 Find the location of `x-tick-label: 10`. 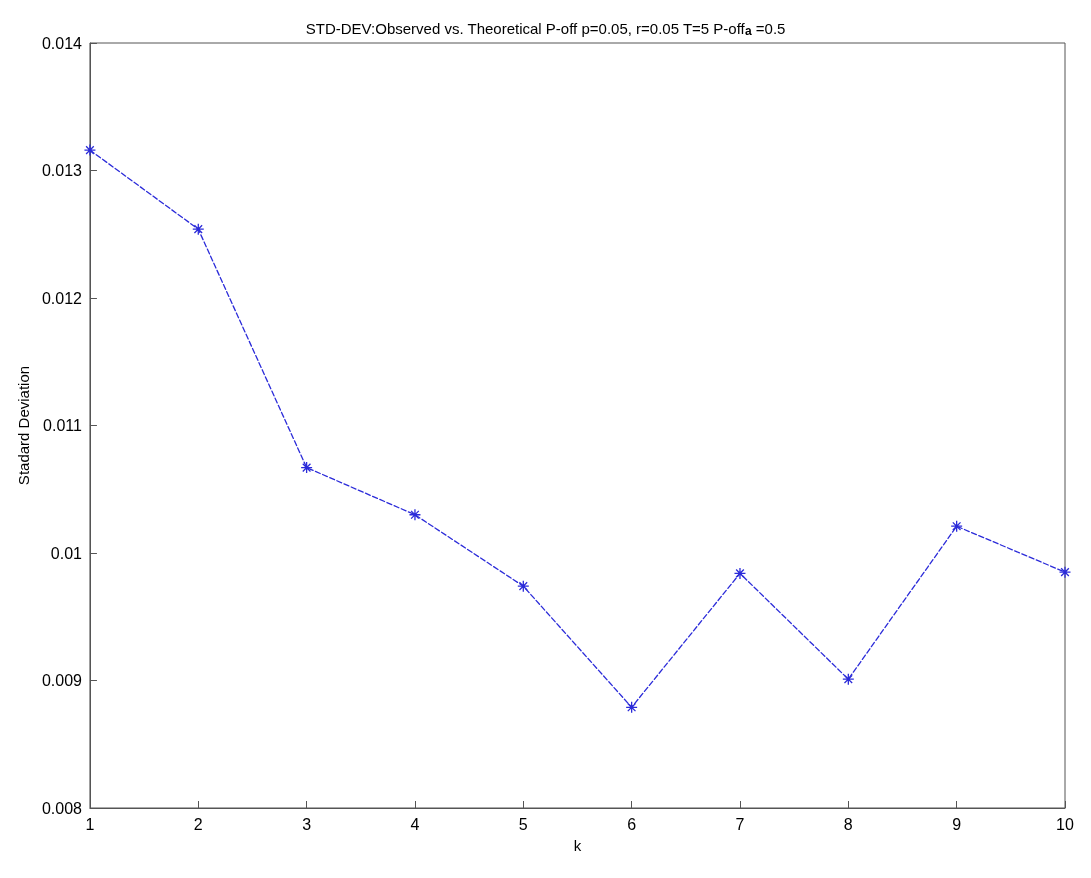

x-tick-label: 10 is located at coordinates (1065, 824).